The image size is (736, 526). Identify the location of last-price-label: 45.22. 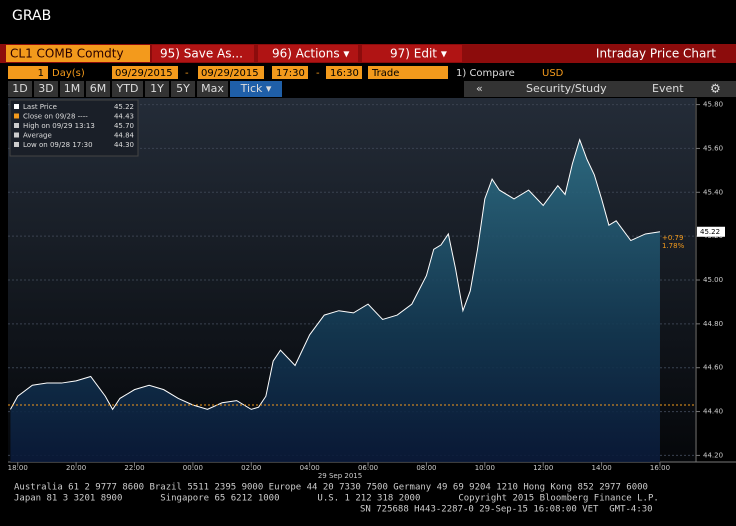
(710, 232).